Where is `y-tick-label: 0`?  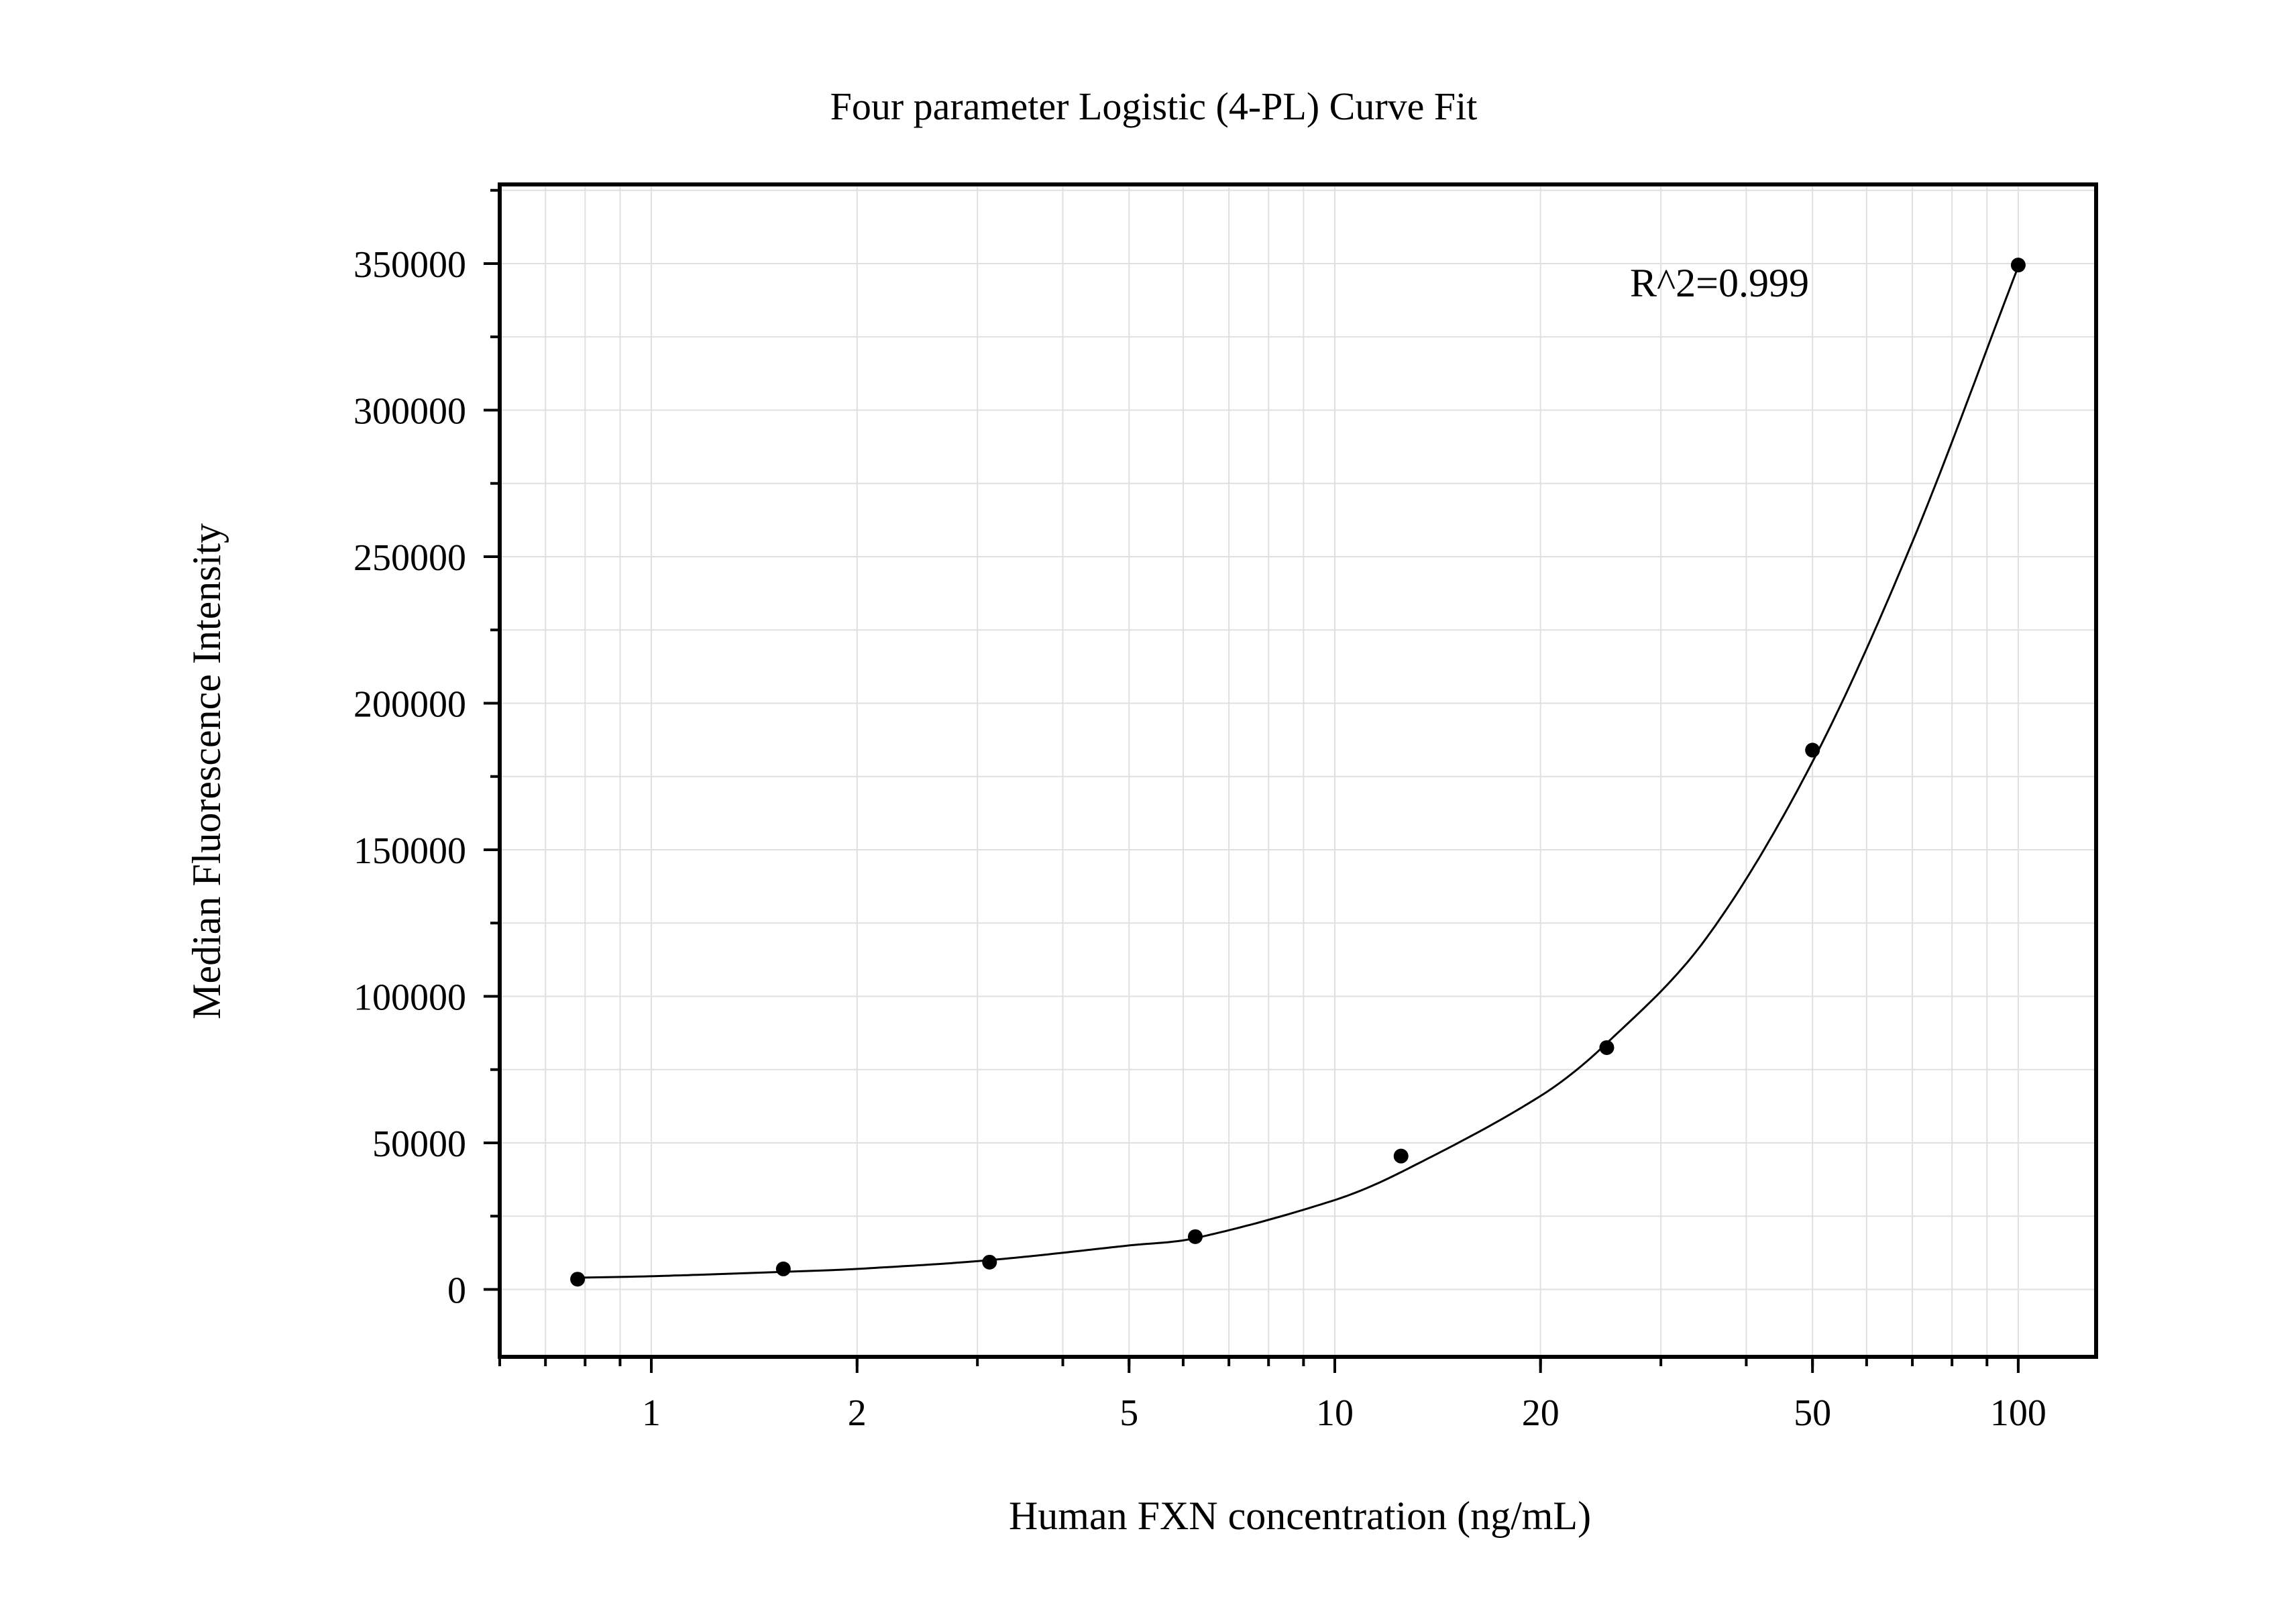 y-tick-label: 0 is located at coordinates (457, 1290).